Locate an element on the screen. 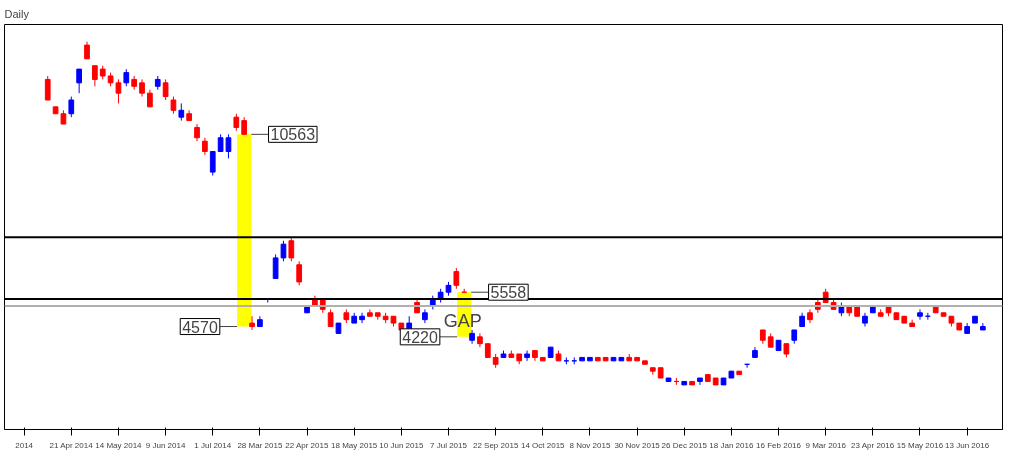 This screenshot has height=460, width=1024. x-tick-label: 2014 is located at coordinates (24, 445).